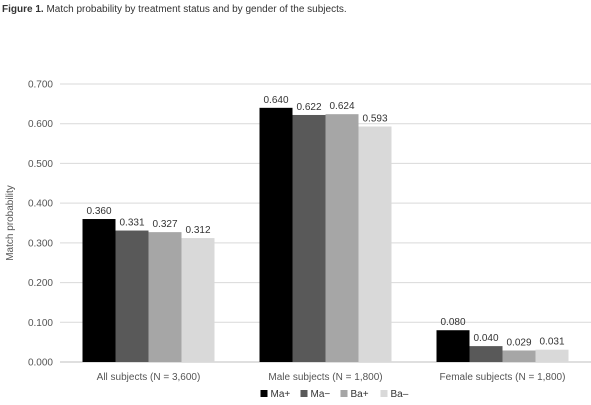 This screenshot has width=591, height=405. I want to click on data-label: 0.040, so click(485, 338).